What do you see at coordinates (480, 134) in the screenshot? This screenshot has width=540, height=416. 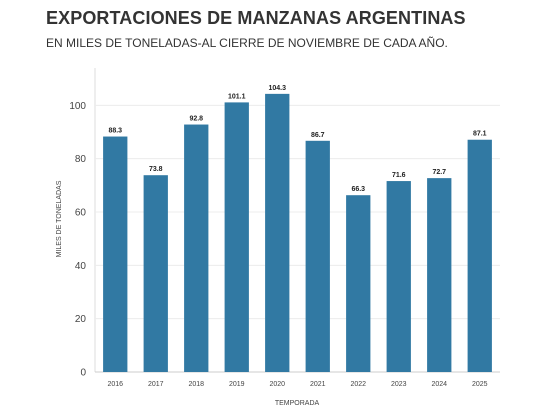 I see `bar-value-label: 87.1` at bounding box center [480, 134].